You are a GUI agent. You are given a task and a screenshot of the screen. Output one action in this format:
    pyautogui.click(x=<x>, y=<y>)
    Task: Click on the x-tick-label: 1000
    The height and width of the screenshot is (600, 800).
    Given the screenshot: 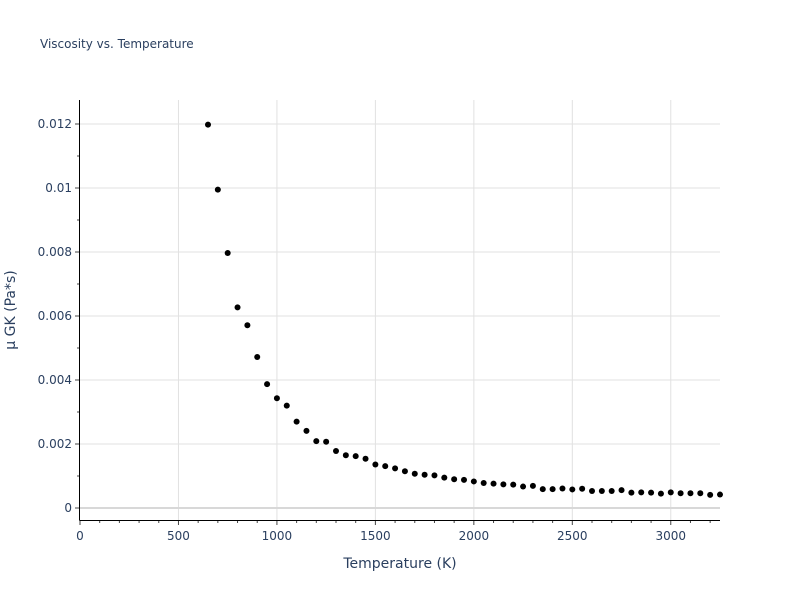 What is the action you would take?
    pyautogui.click(x=277, y=536)
    